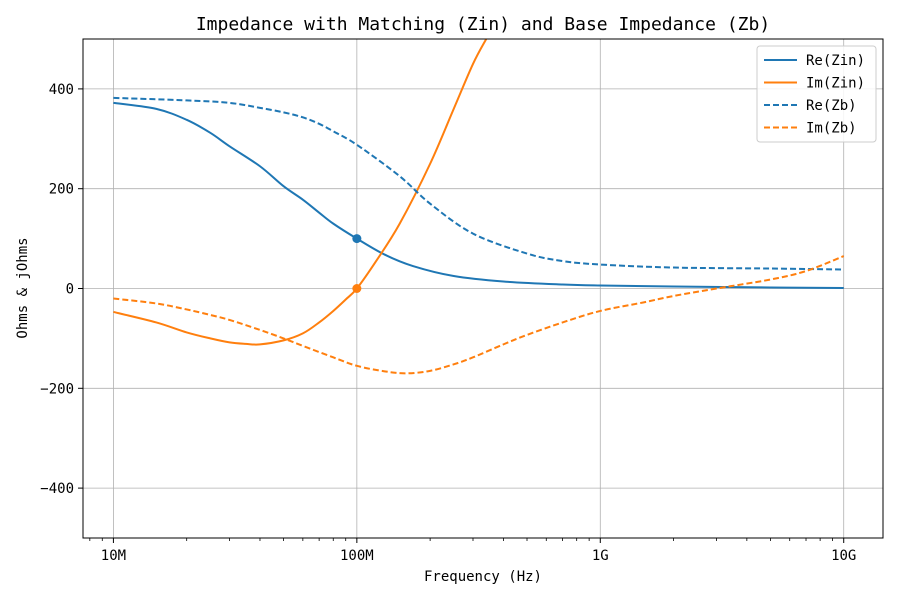  I want to click on legend-box, so click(816, 94).